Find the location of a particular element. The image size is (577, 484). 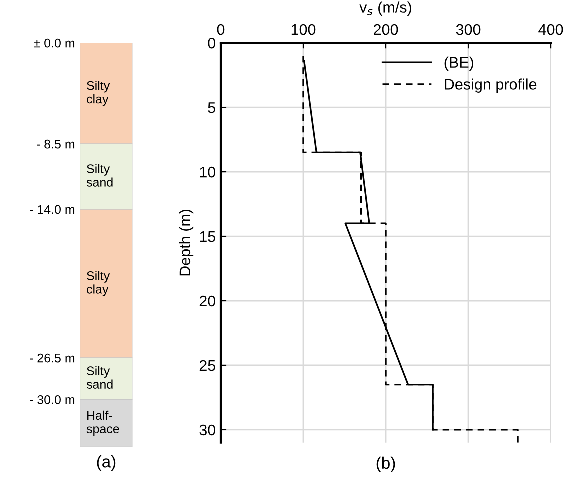

y-tick-label: - 30.0 m is located at coordinates (52, 399).